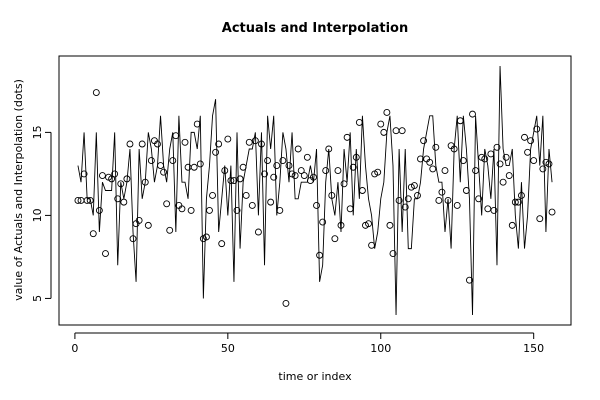  What do you see at coordinates (37, 132) in the screenshot?
I see `y-tick-label: 15` at bounding box center [37, 132].